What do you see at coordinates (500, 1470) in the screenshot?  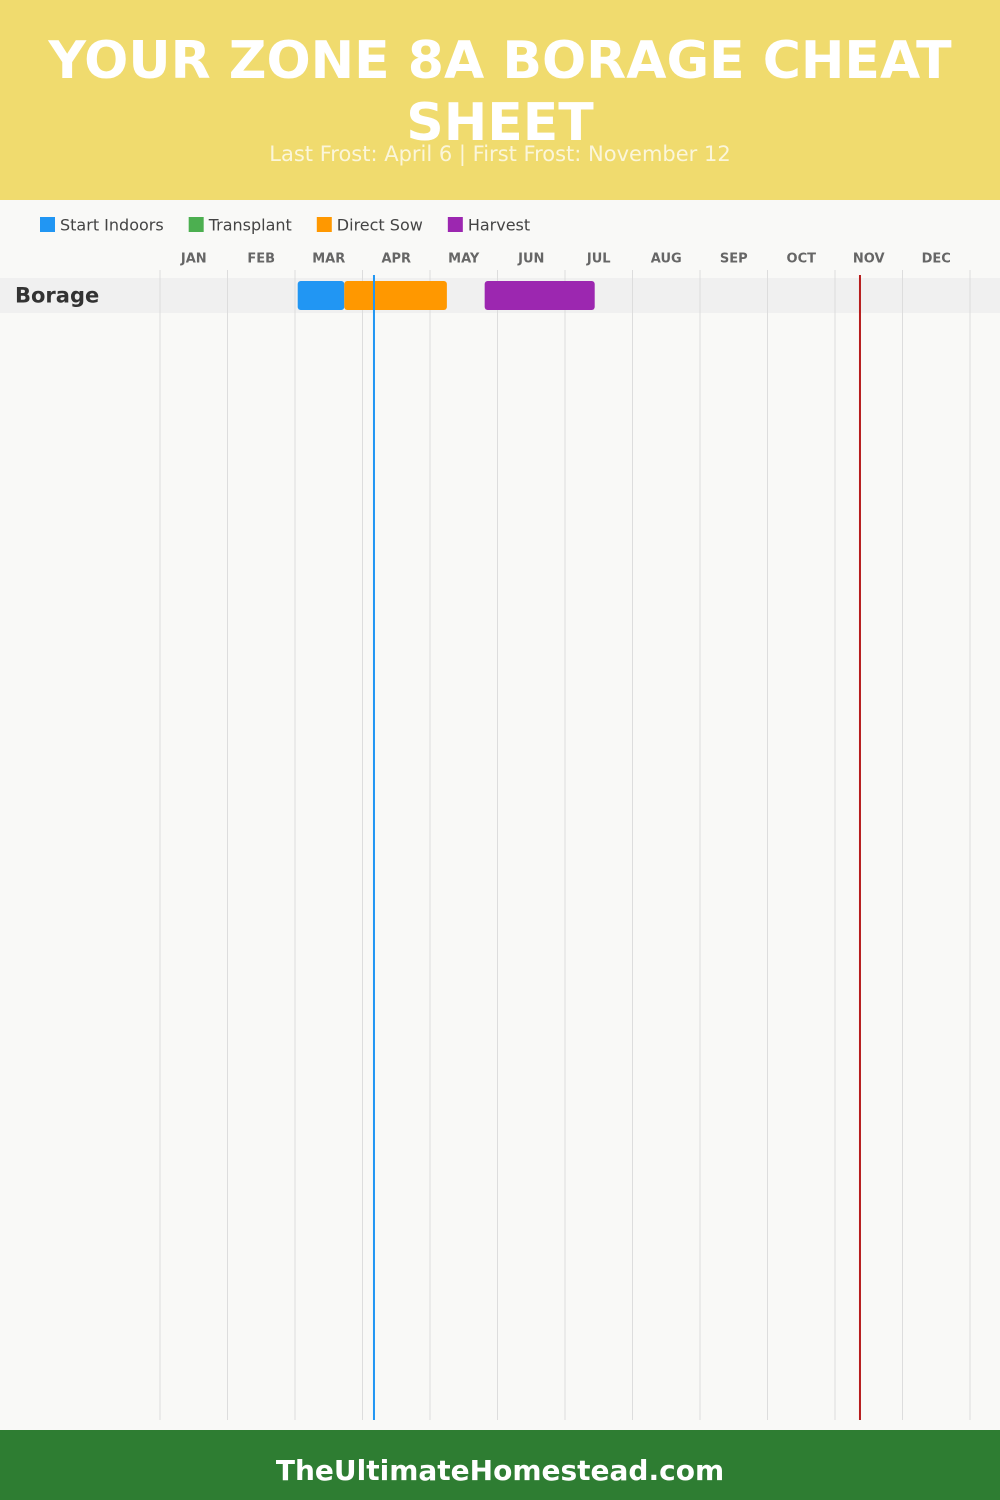 I see `footer-text: TheUltimateHomestead.com` at bounding box center [500, 1470].